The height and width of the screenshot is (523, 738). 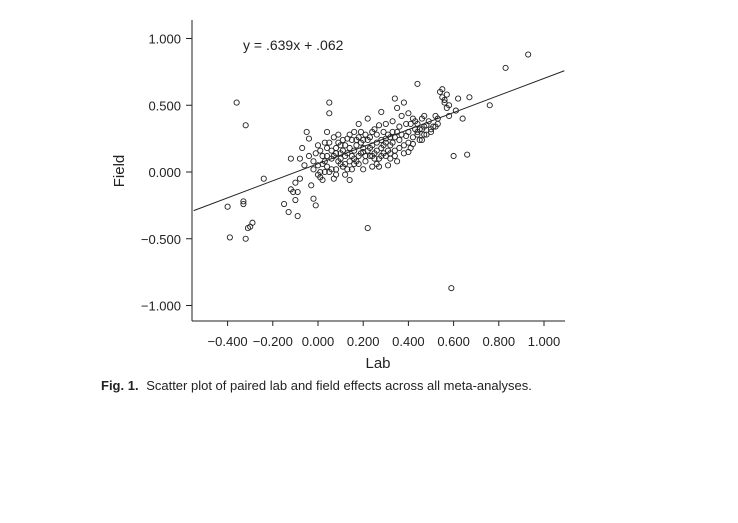 What do you see at coordinates (164, 105) in the screenshot?
I see `y-tick-label: 0.500` at bounding box center [164, 105].